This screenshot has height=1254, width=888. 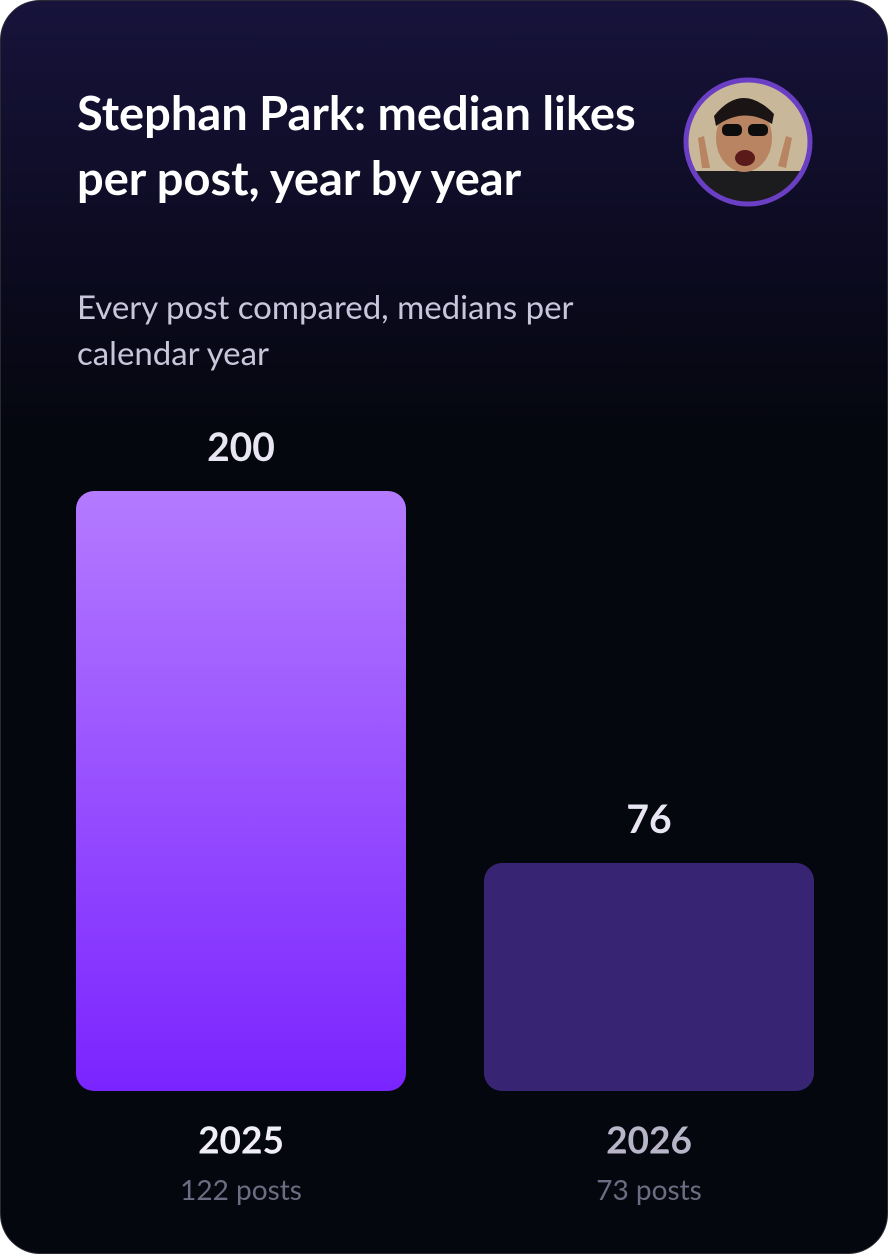 What do you see at coordinates (649, 1189) in the screenshot?
I see `post-count: 73 posts` at bounding box center [649, 1189].